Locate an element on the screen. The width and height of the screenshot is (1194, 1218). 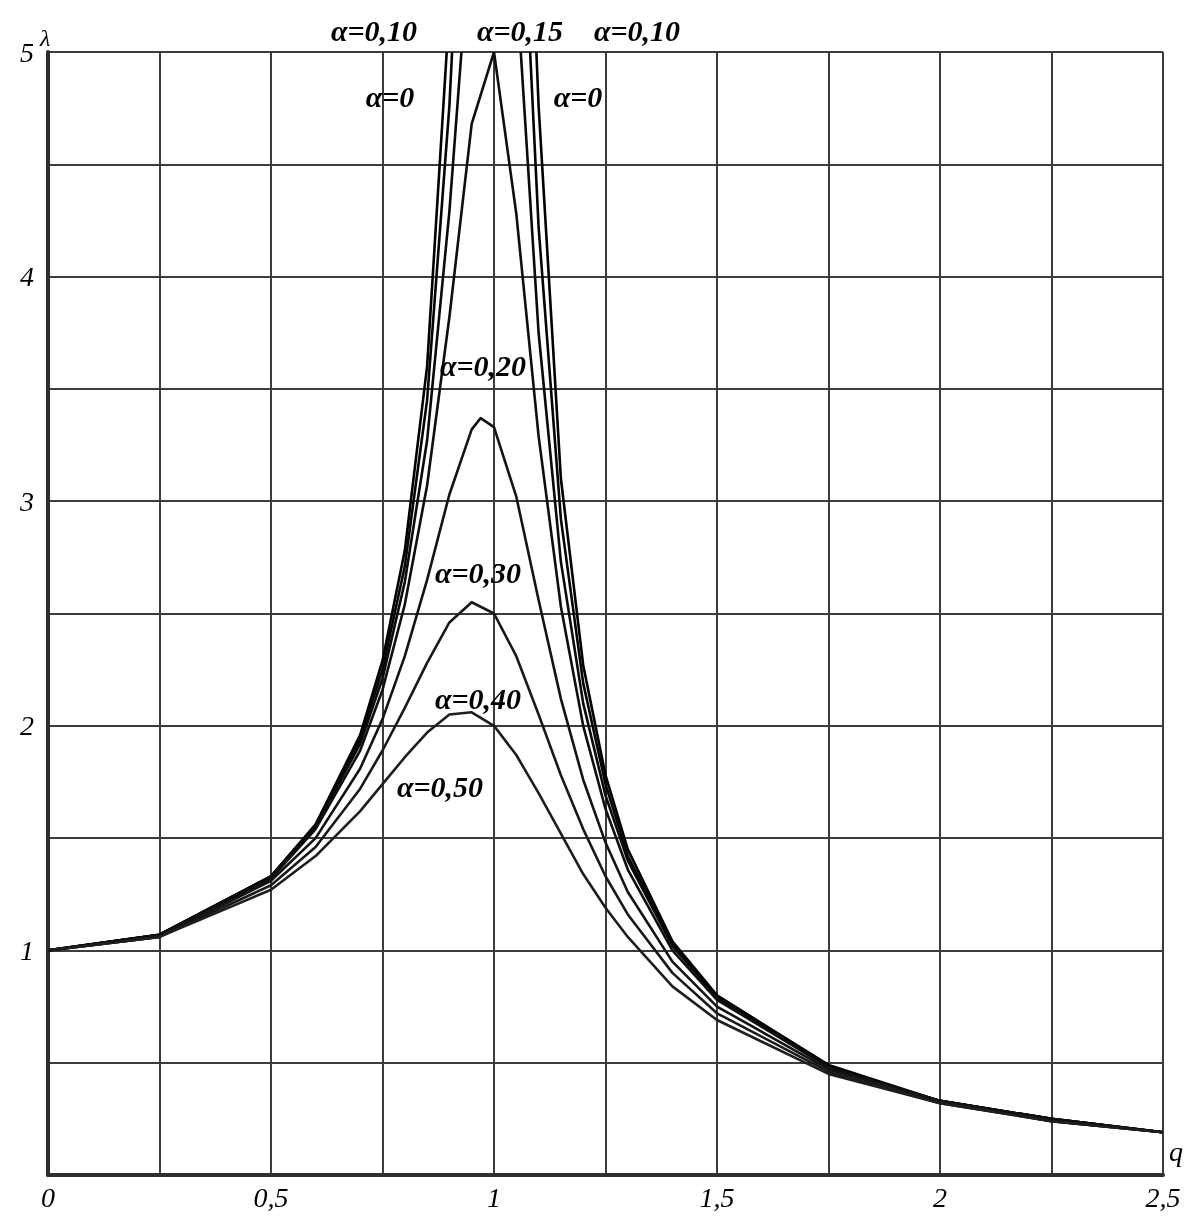
annotation: α=0,50 is located at coordinates (440, 786).